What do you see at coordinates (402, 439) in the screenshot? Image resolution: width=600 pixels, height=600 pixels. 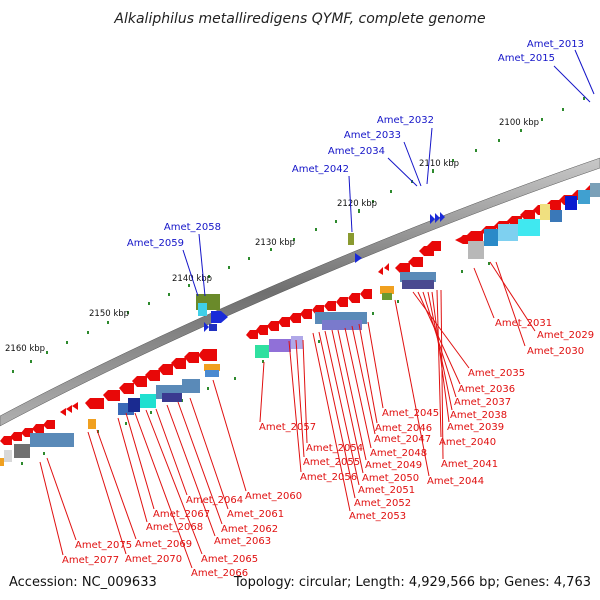 I see `gene-label: Amet_2047` at bounding box center [402, 439].